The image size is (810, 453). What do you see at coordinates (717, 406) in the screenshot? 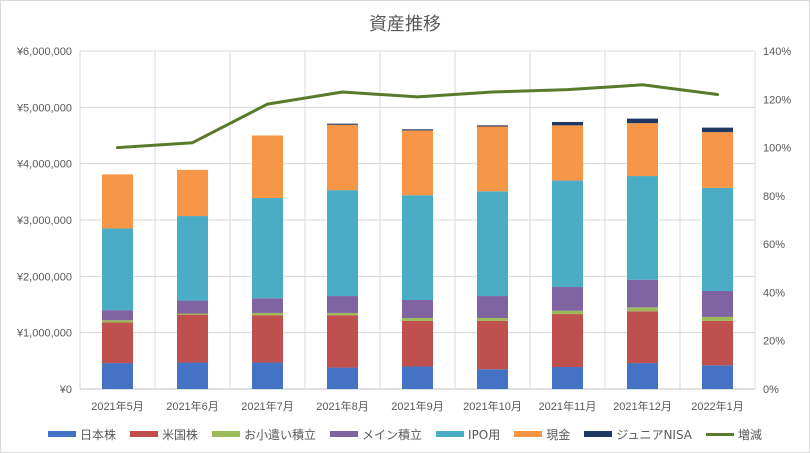
I see `x-tick-label: 2022年1月` at bounding box center [717, 406].